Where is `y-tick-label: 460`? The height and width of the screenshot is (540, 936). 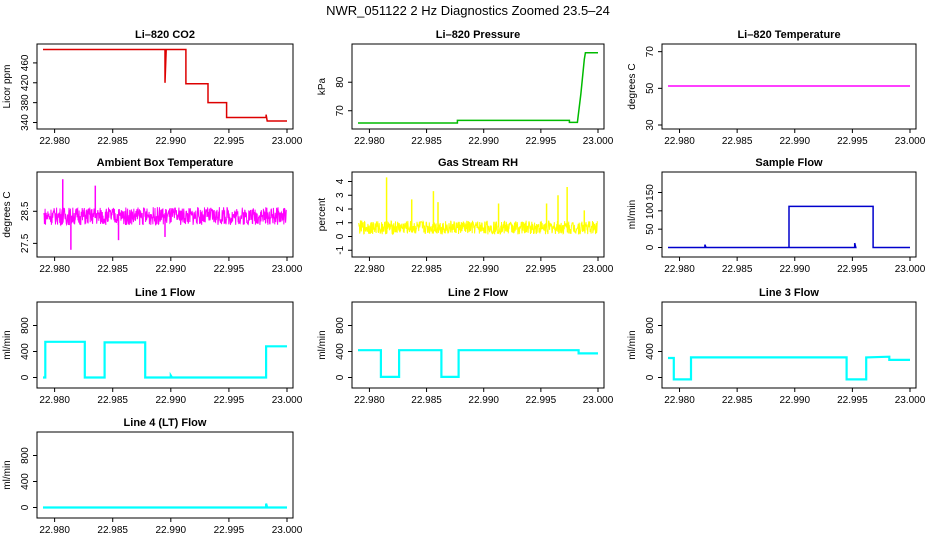
y-tick-label: 460 is located at coordinates (25, 62).